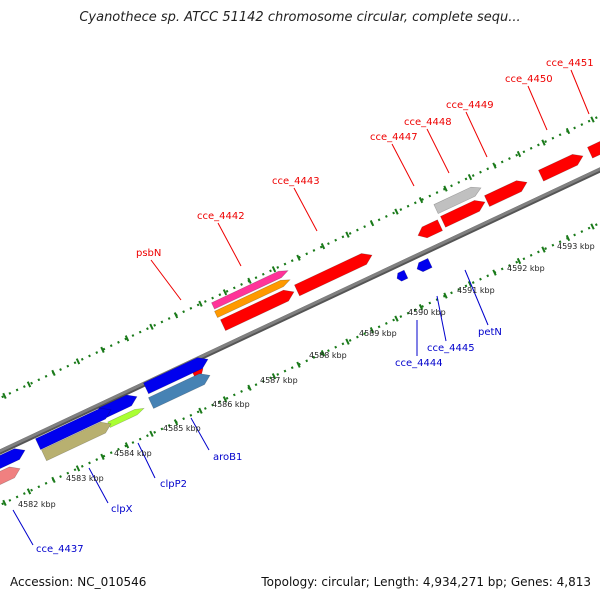  What do you see at coordinates (427, 312) in the screenshot?
I see `kbp-label-4590: 4590 kbp` at bounding box center [427, 312].